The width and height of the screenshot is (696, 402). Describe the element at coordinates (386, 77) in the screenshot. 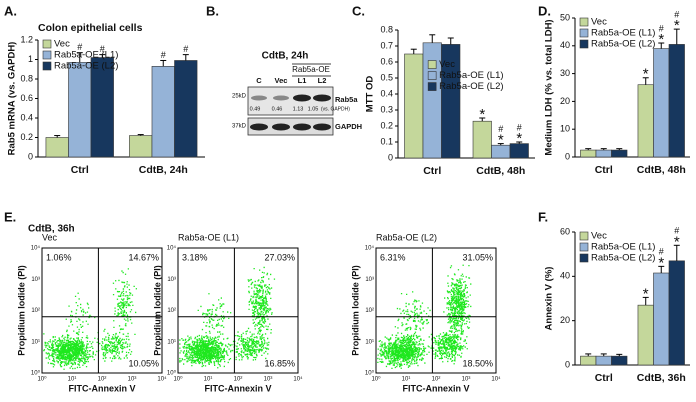

I see `y-tick-label: 0.5` at that location.